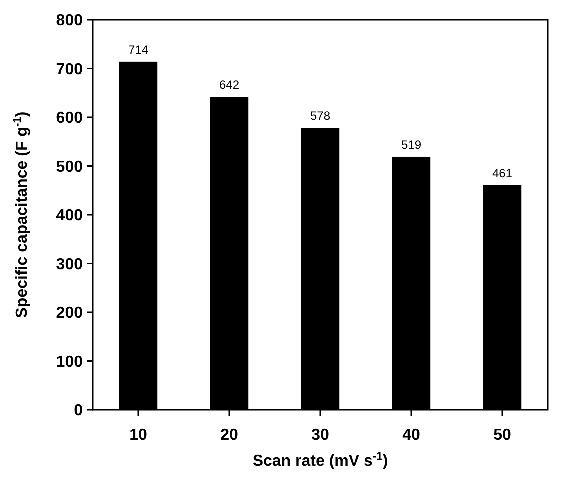  Describe the element at coordinates (138, 49) in the screenshot. I see `data-label: 714` at that location.